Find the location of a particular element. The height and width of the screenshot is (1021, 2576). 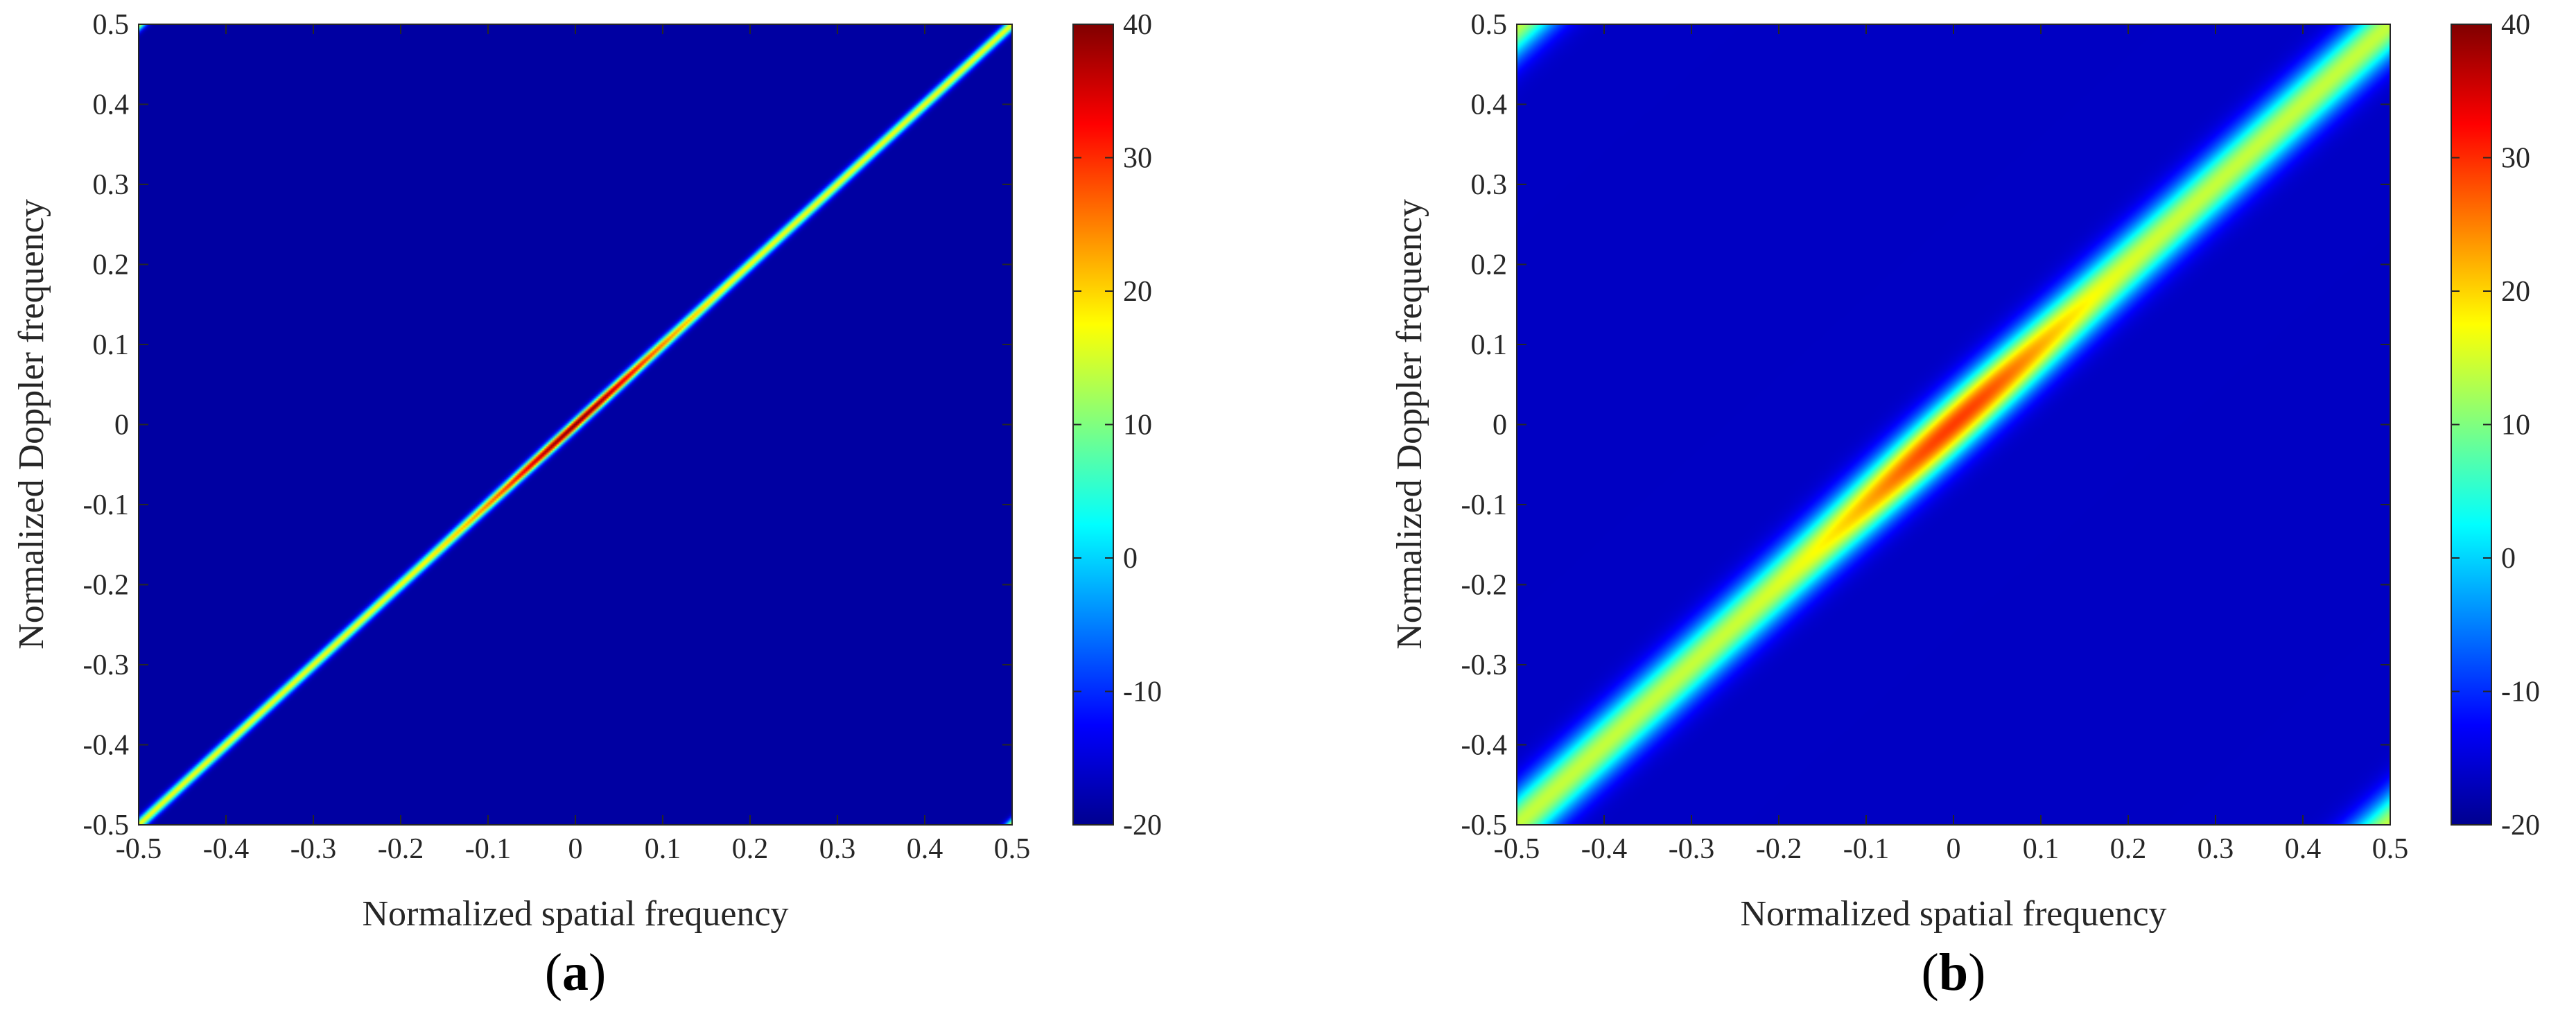

chart-a-y-tick-label: 0.4 is located at coordinates (111, 105).